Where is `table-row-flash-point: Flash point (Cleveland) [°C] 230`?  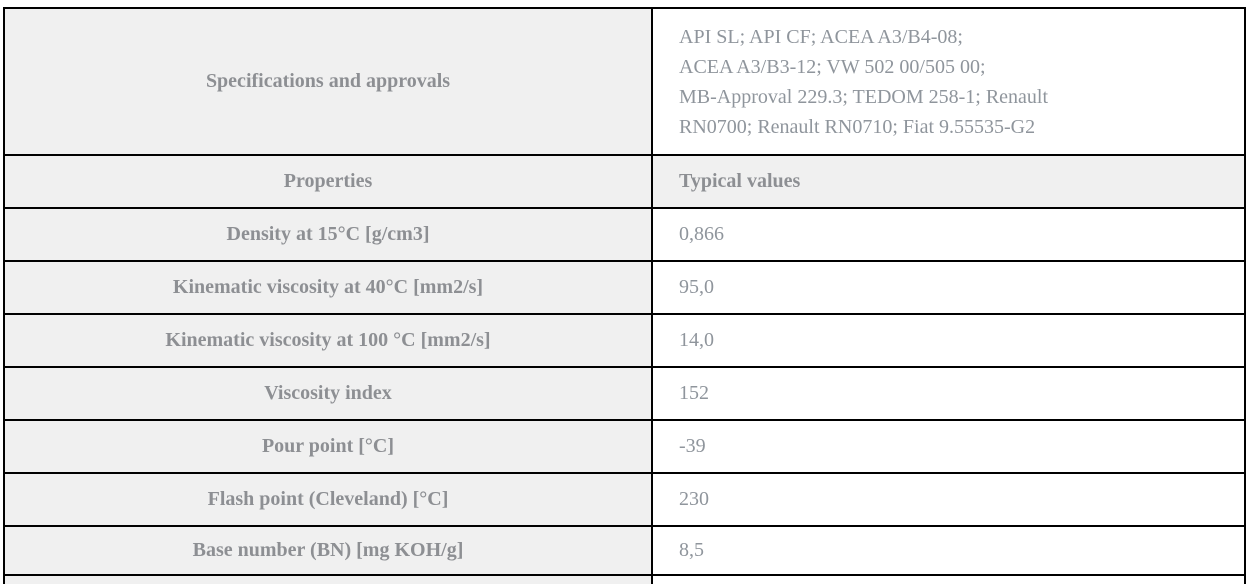
table-row-flash-point: Flash point (Cleveland) [°C] 230 is located at coordinates (624, 499).